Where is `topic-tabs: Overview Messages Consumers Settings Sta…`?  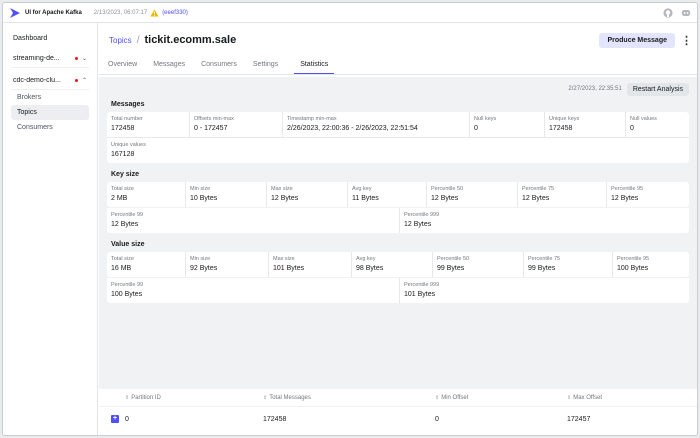 topic-tabs: Overview Messages Consumers Settings Sta… is located at coordinates (398, 66).